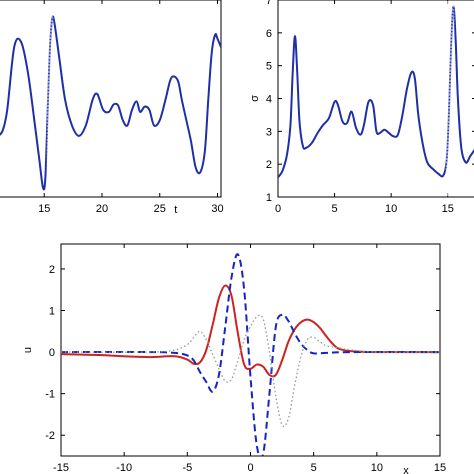  I want to click on y-tick-label: 0, so click(52, 353).